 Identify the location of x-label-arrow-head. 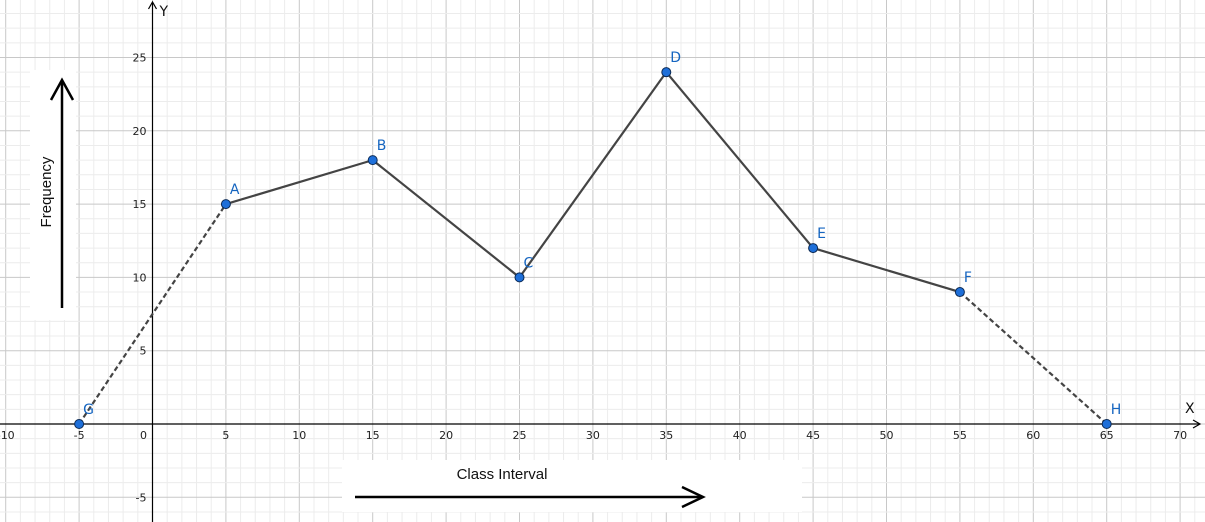
(693, 497).